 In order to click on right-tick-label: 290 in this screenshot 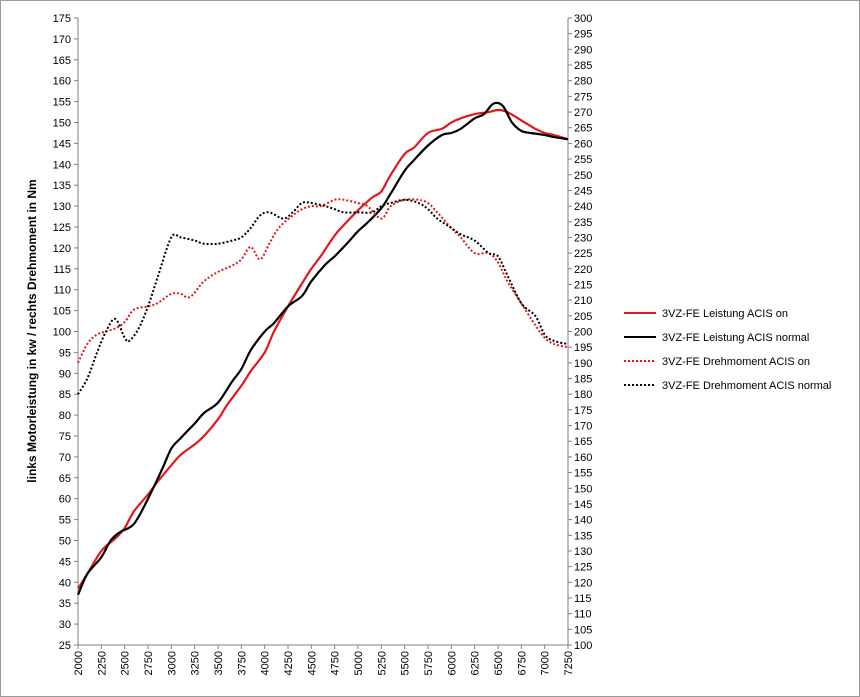, I will do `click(583, 50)`.